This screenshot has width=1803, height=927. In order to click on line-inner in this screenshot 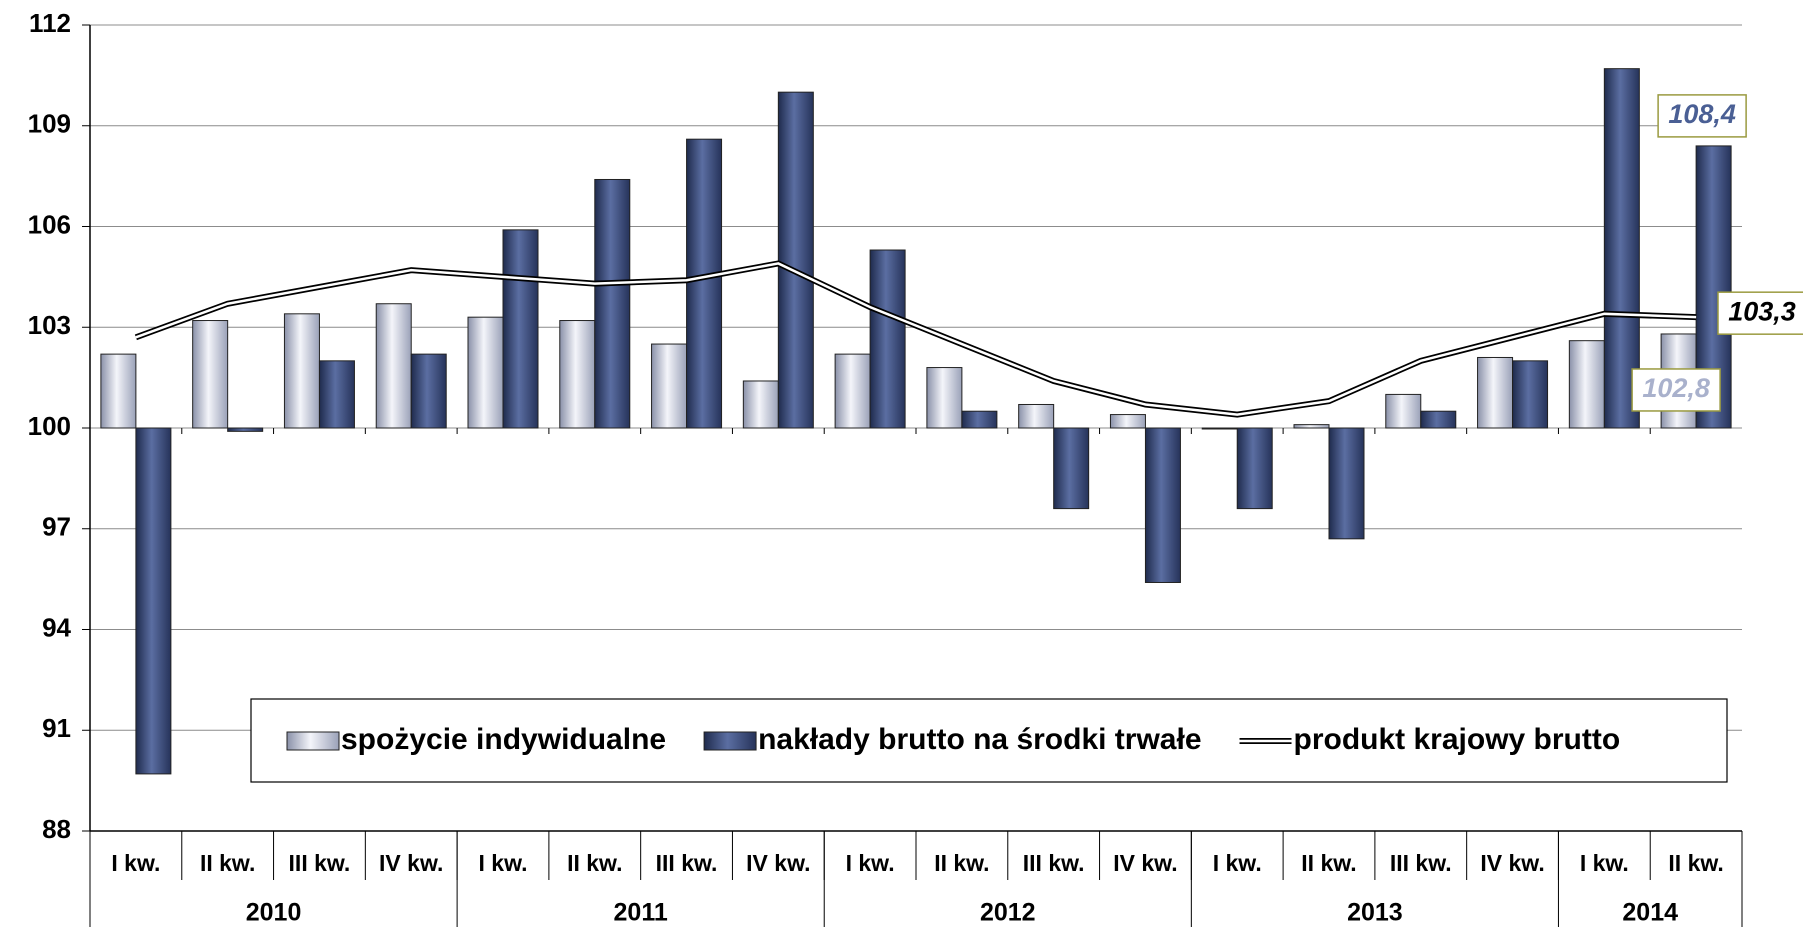, I will do `click(916, 339)`.